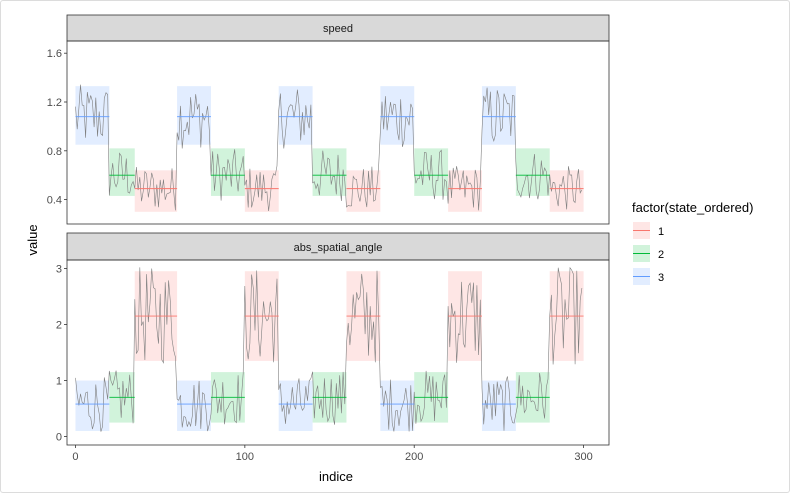 Image resolution: width=792 pixels, height=495 pixels. What do you see at coordinates (332, 454) in the screenshot?
I see `x-axis: 0 100 200 300` at bounding box center [332, 454].